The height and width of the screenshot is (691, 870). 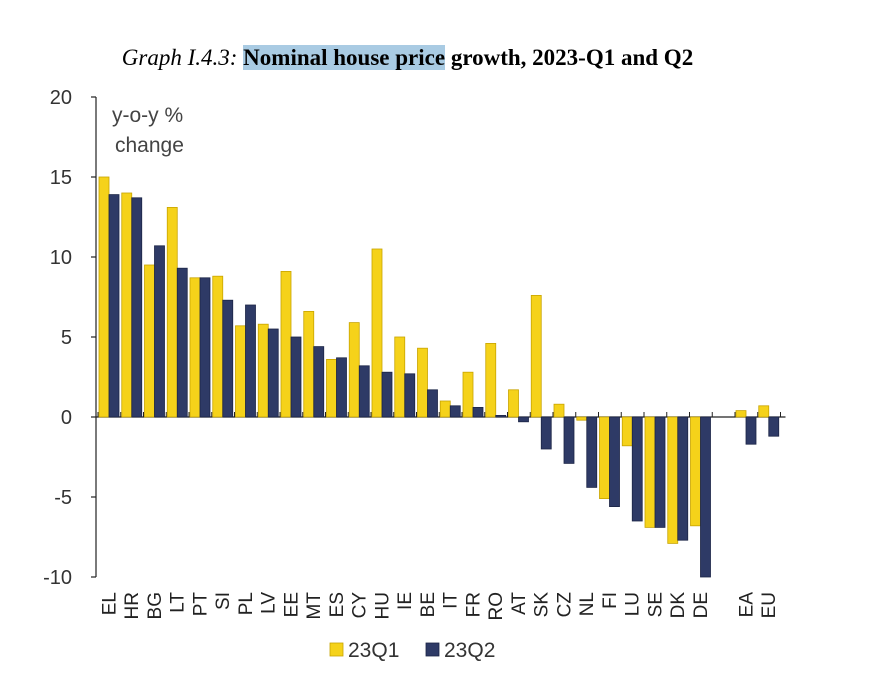 I want to click on x-category-label: MT, so click(x=314, y=606).